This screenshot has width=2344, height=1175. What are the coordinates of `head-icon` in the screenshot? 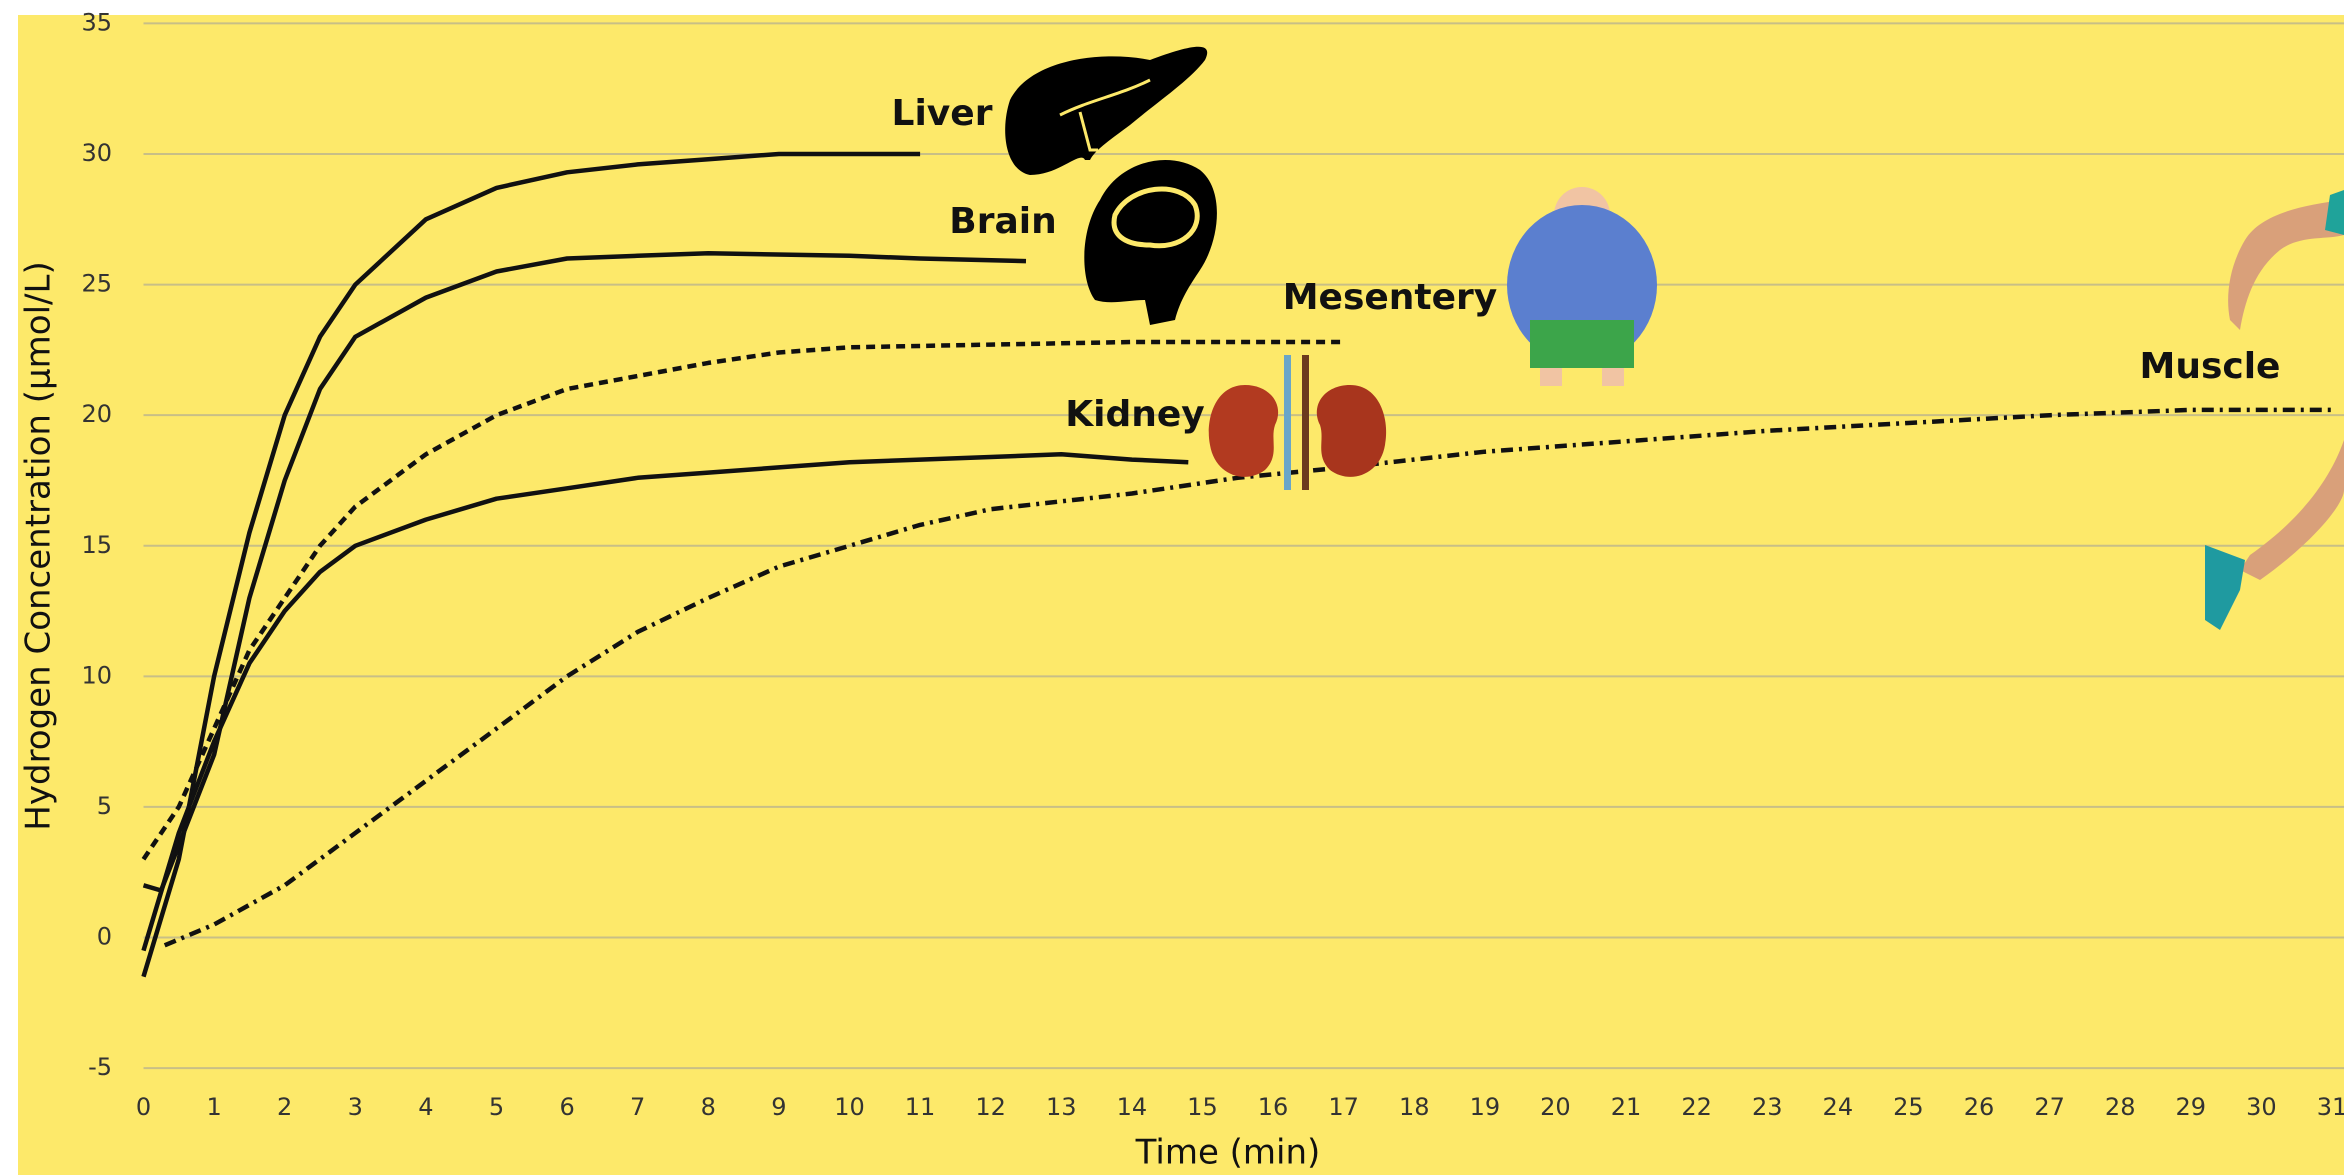 It's located at (1150, 242).